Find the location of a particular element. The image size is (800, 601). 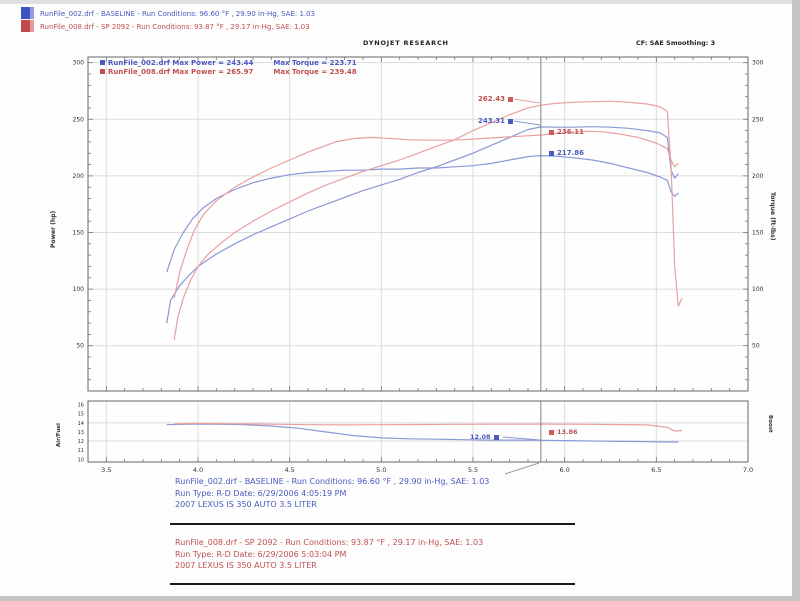

tick-label: 11 is located at coordinates (81, 451).